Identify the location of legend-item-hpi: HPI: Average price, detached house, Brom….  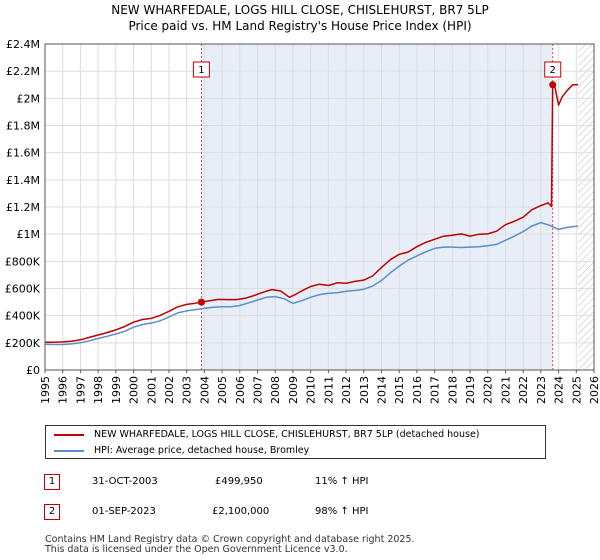
(181, 451).